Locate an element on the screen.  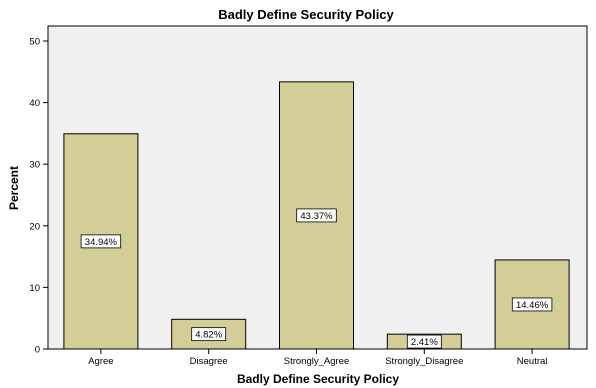
y-tick-label: 30 is located at coordinates (34, 165).